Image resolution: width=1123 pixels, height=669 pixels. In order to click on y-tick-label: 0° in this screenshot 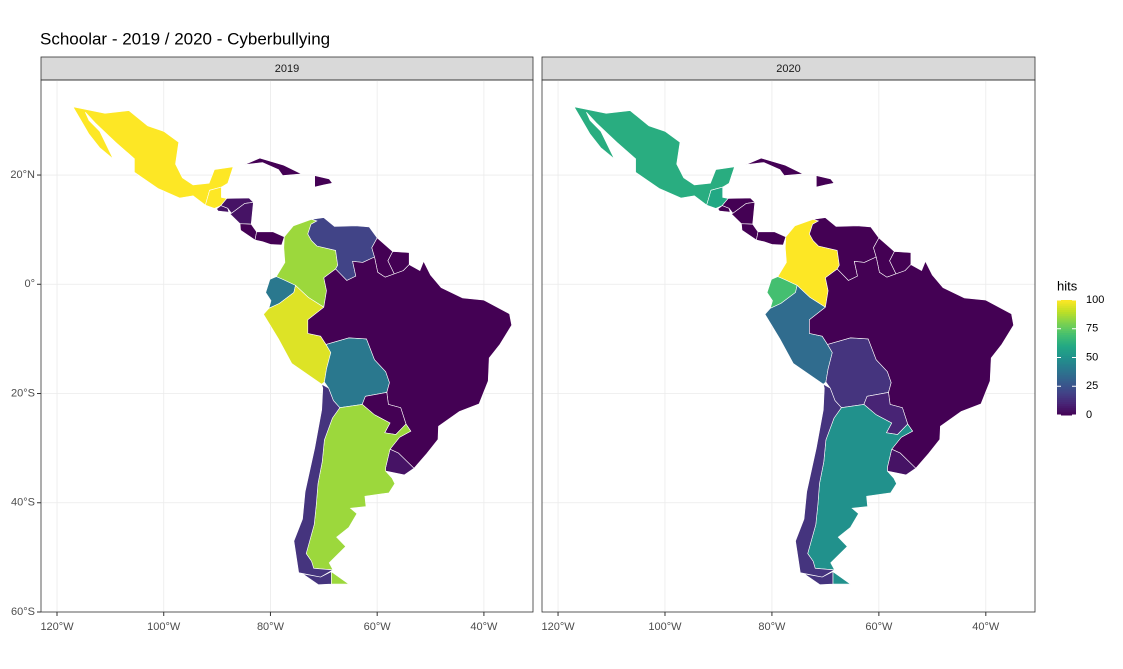, I will do `click(29, 284)`.